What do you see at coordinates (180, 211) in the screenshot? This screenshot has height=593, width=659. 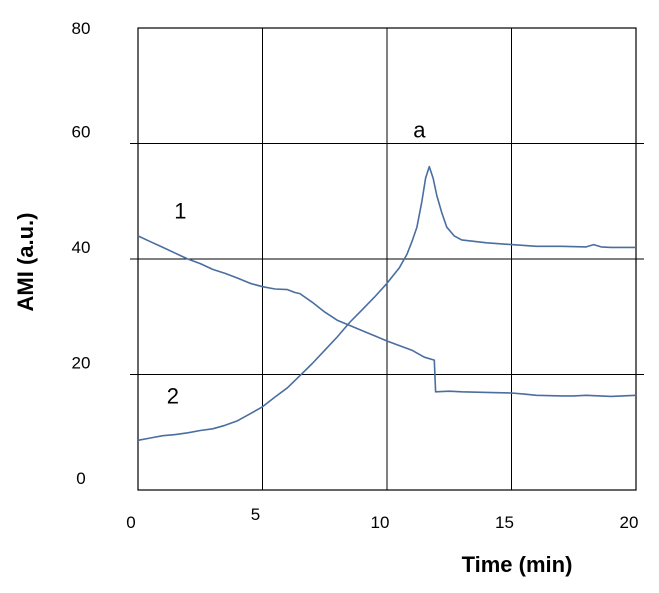 I see `annotation-label: 1` at bounding box center [180, 211].